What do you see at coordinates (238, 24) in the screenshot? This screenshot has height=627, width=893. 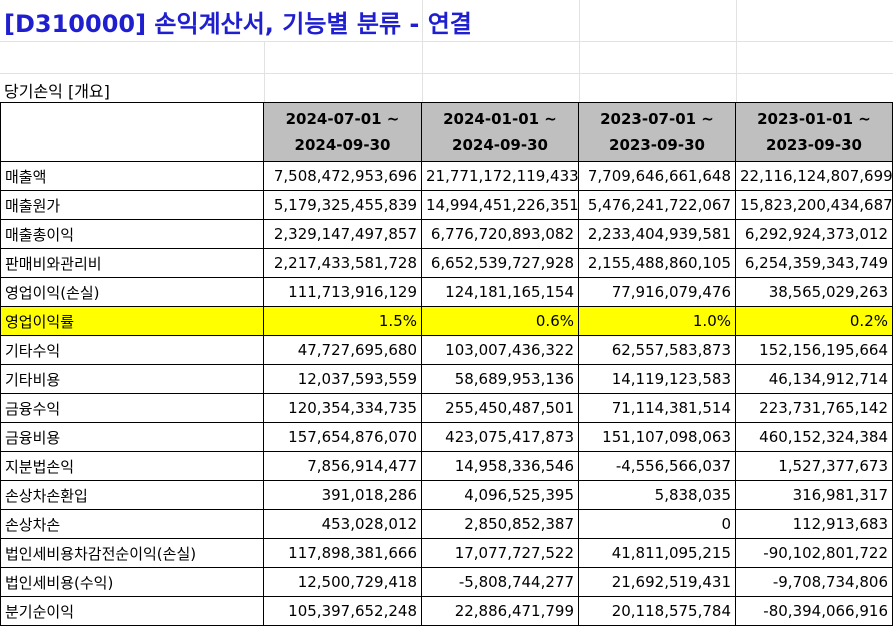 I see `sheet-title: [D310000] 손익계산서, 기능별 분류 - 연결` at bounding box center [238, 24].